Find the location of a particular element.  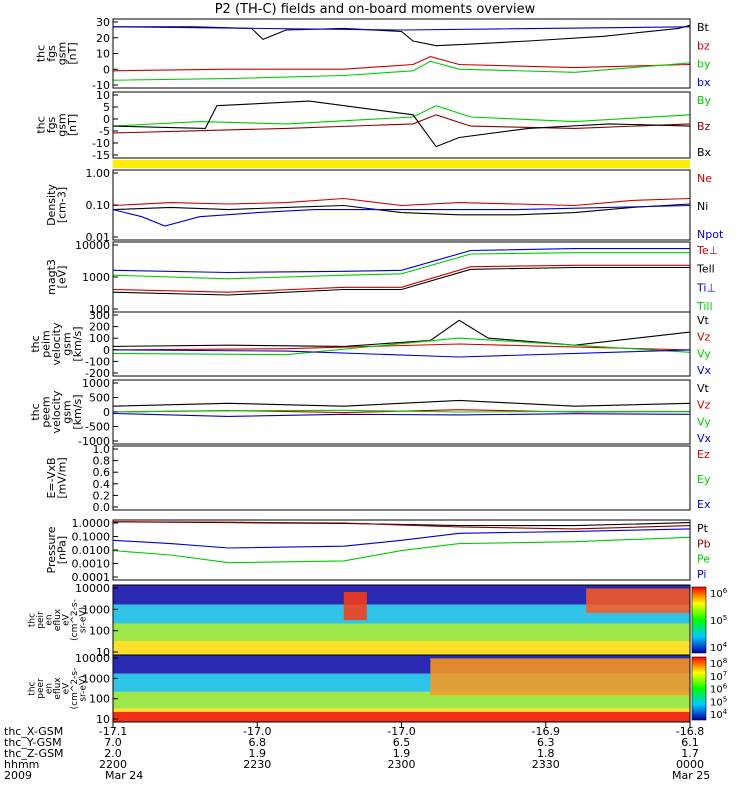

y-tick-label: 10000 is located at coordinates (92, 658).